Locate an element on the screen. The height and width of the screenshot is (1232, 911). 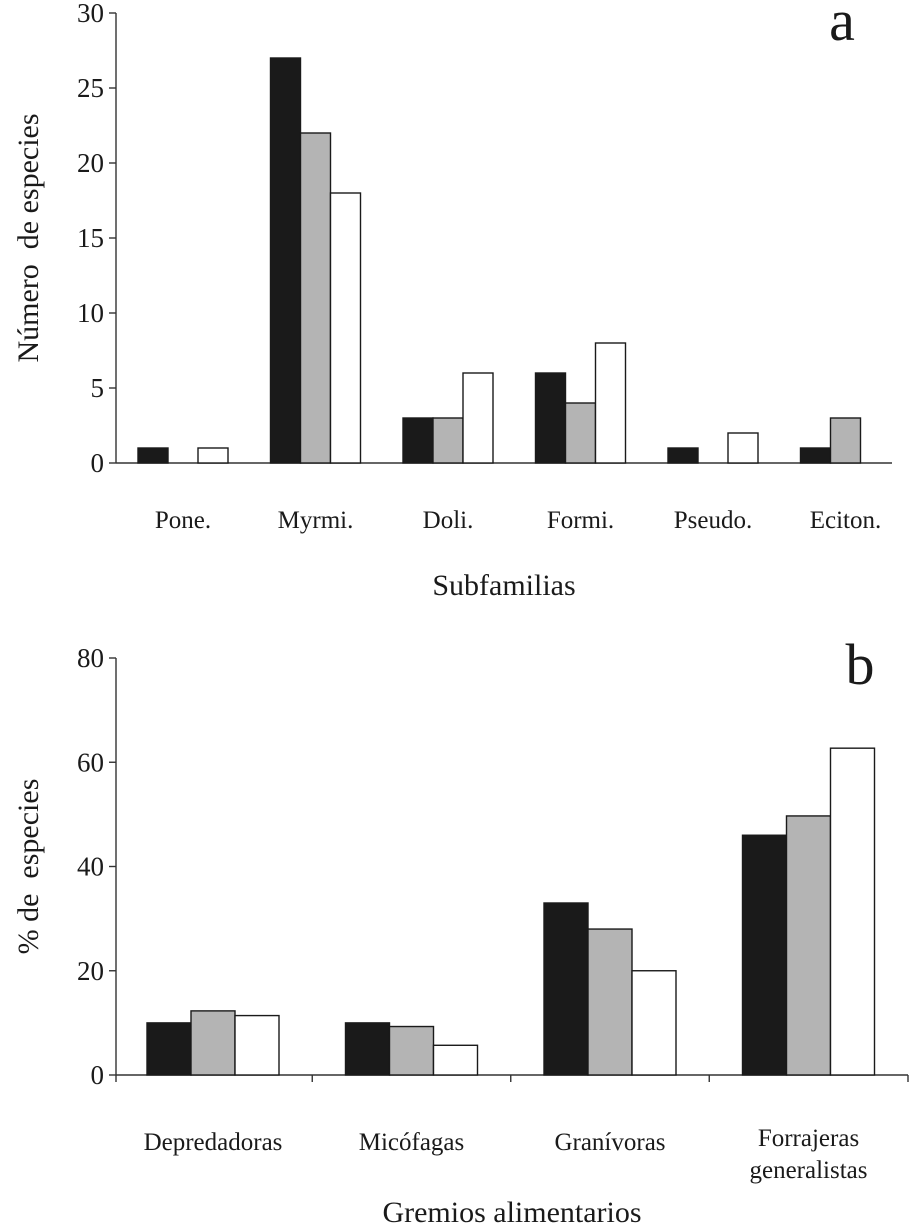
bar-series-2-myrmi- is located at coordinates (315, 298).